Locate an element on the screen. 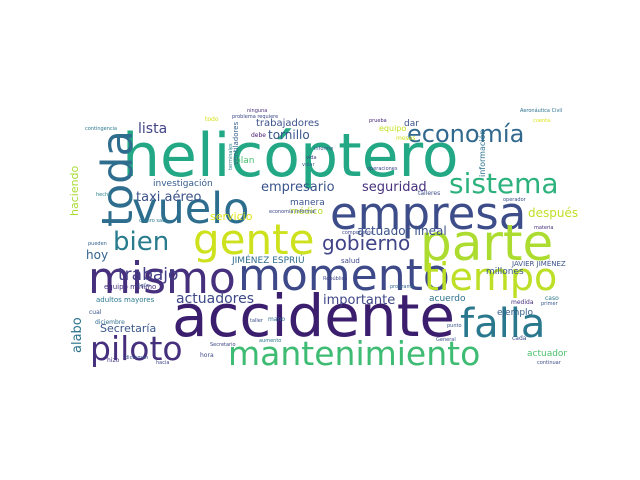 The width and height of the screenshot is (640, 480). word-gente: gente is located at coordinates (253, 239).